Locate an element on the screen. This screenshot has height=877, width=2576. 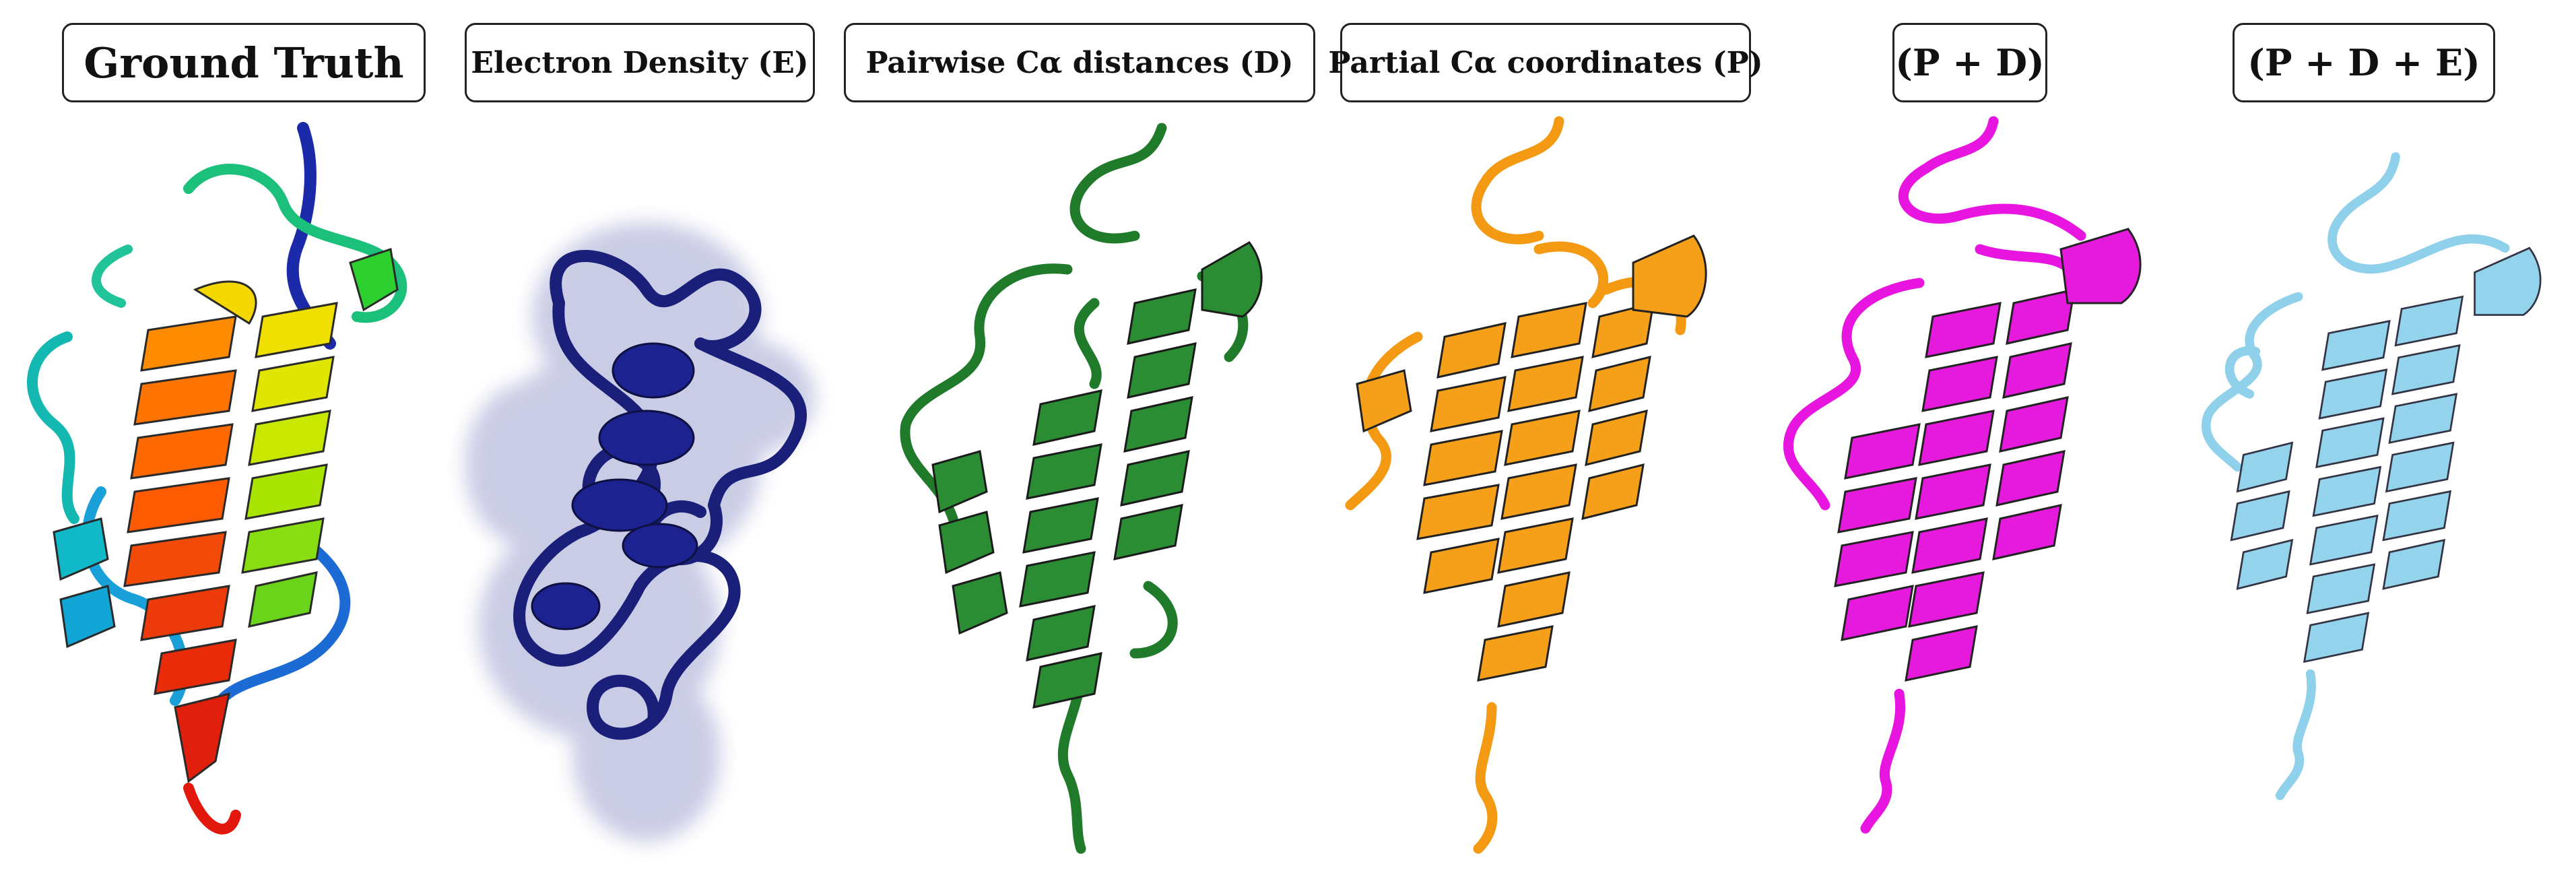
label-pairwise-distances: Pairwise Cα distances (D) is located at coordinates (1079, 62).